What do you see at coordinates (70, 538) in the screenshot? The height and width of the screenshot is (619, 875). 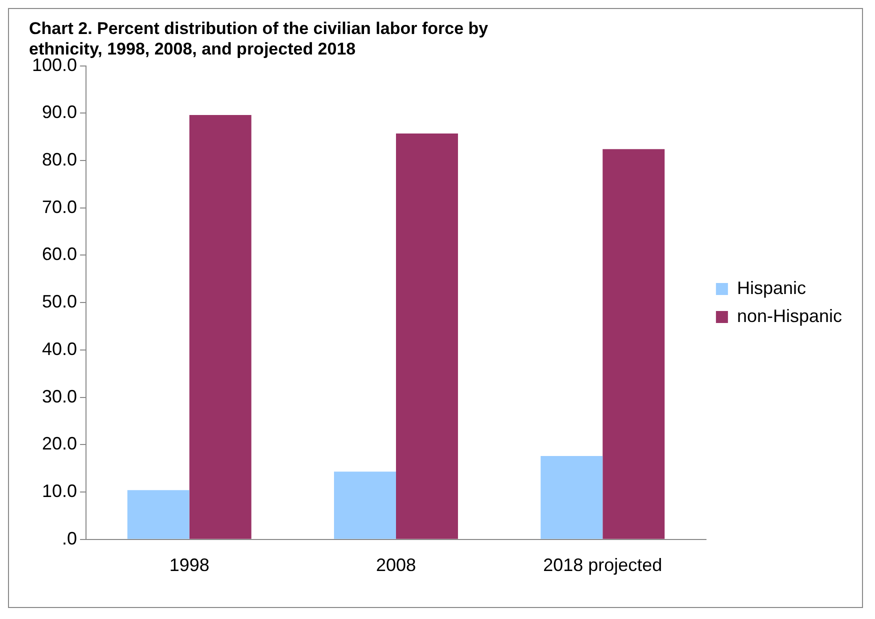 I see `y-tick-label: .0` at bounding box center [70, 538].